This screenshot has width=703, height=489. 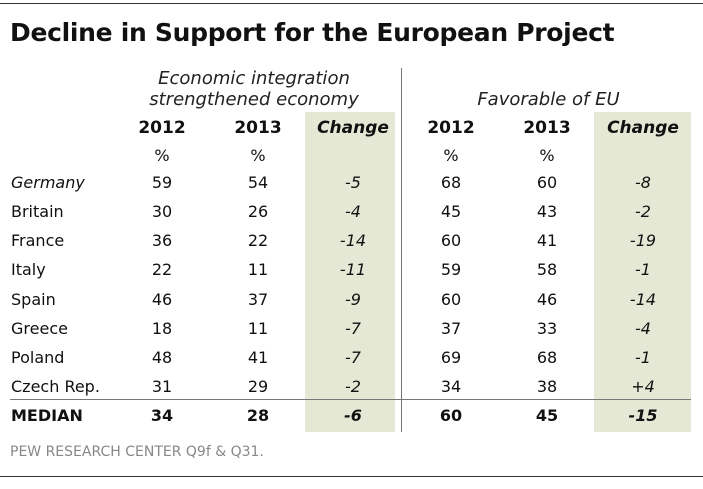 I want to click on top-rule, so click(x=351, y=3).